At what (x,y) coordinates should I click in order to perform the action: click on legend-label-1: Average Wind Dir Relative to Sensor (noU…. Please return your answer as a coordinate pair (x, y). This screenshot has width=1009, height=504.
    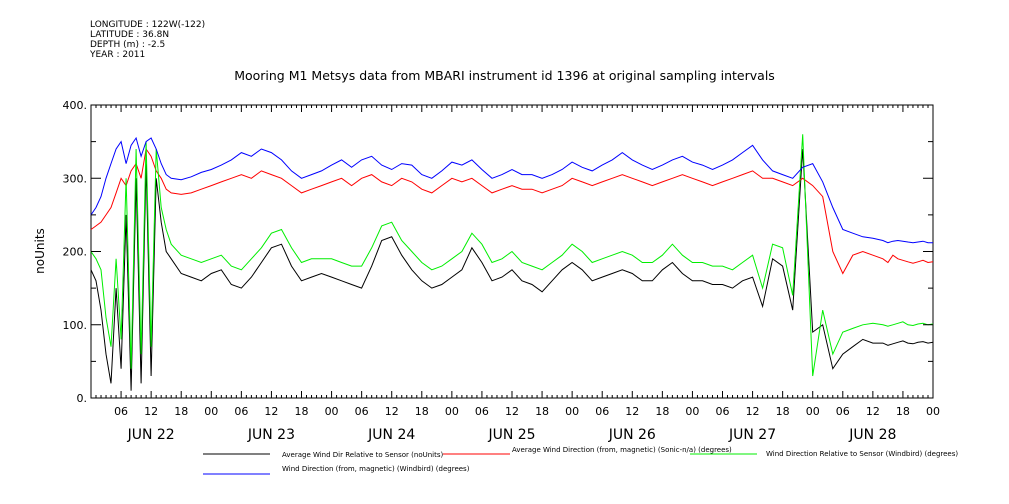
    Looking at the image, I should click on (362, 455).